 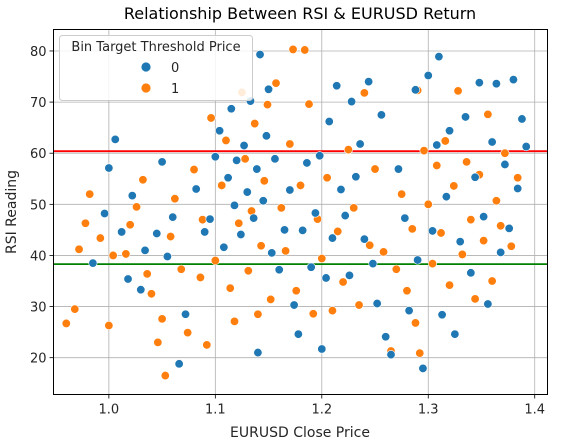 I want to click on y-tick-label: 80, so click(x=38, y=52).